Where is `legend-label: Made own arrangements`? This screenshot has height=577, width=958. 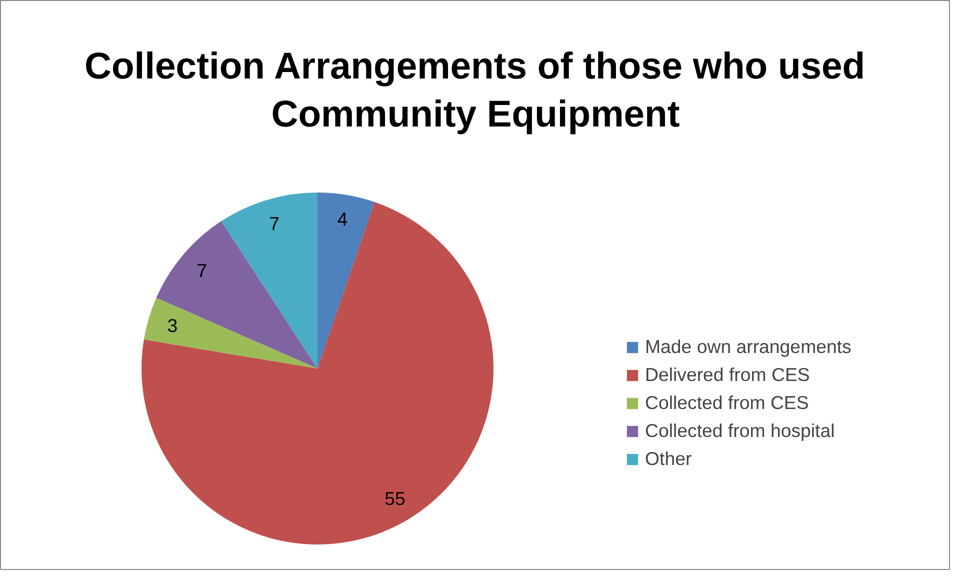 legend-label: Made own arrangements is located at coordinates (748, 347).